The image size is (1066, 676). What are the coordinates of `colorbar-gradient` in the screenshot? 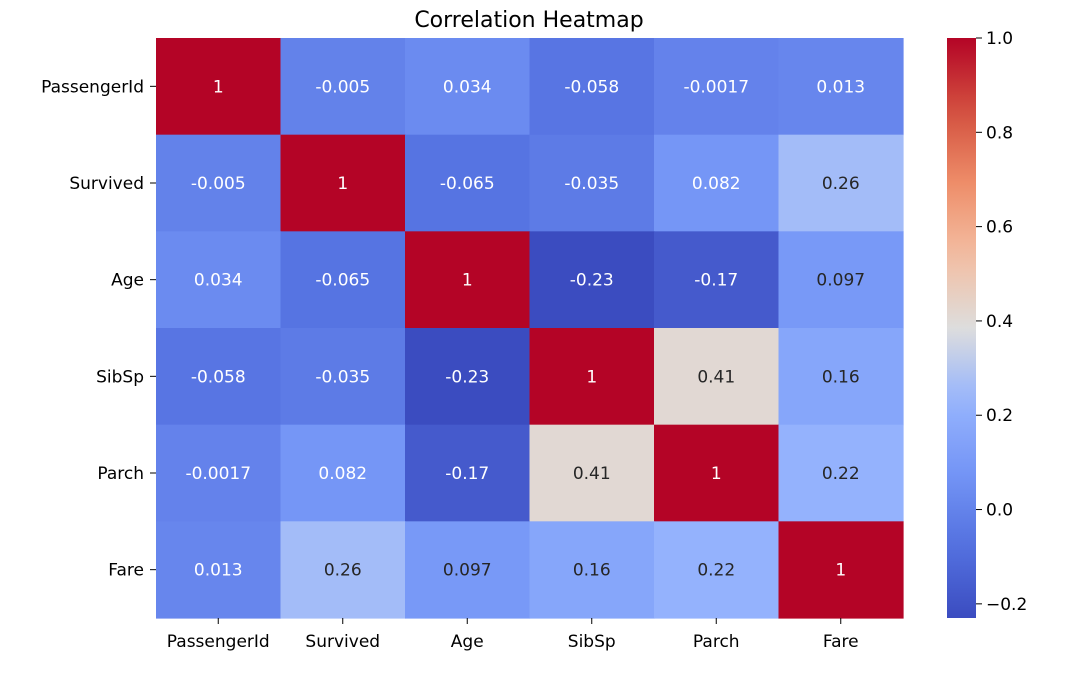 It's located at (961, 328).